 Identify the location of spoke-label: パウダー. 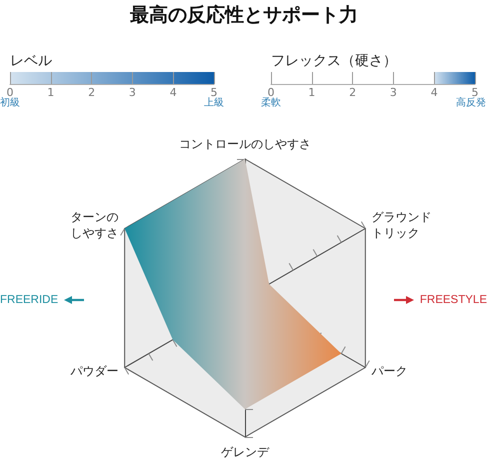
(94, 371).